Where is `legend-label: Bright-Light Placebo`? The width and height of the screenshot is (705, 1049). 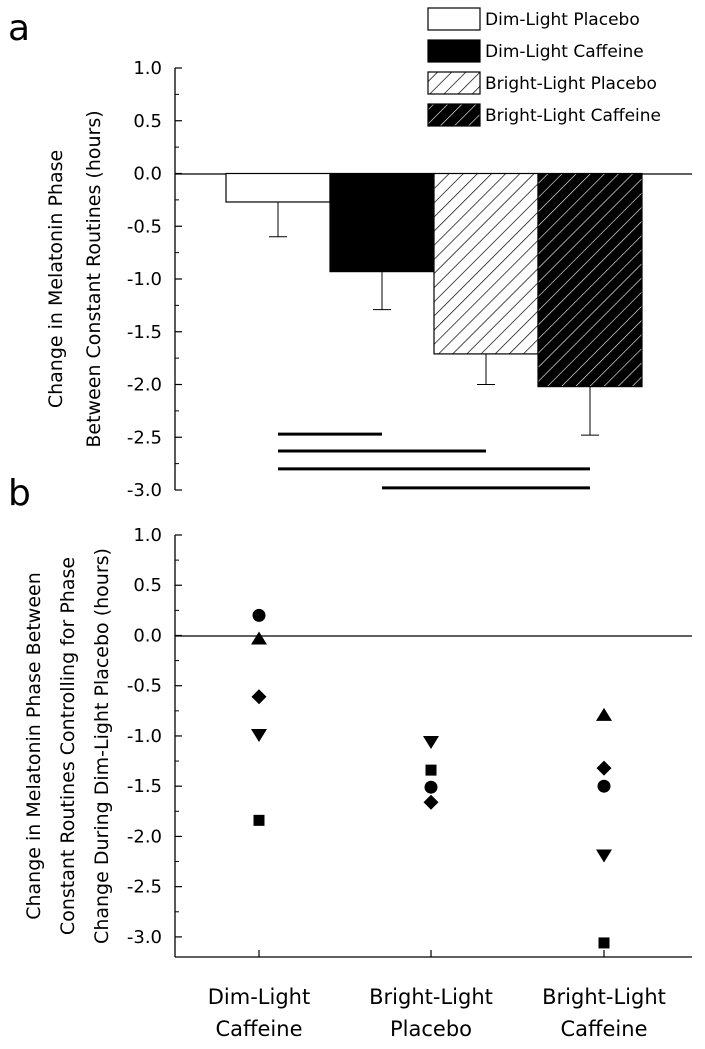
legend-label: Bright-Light Placebo is located at coordinates (571, 84).